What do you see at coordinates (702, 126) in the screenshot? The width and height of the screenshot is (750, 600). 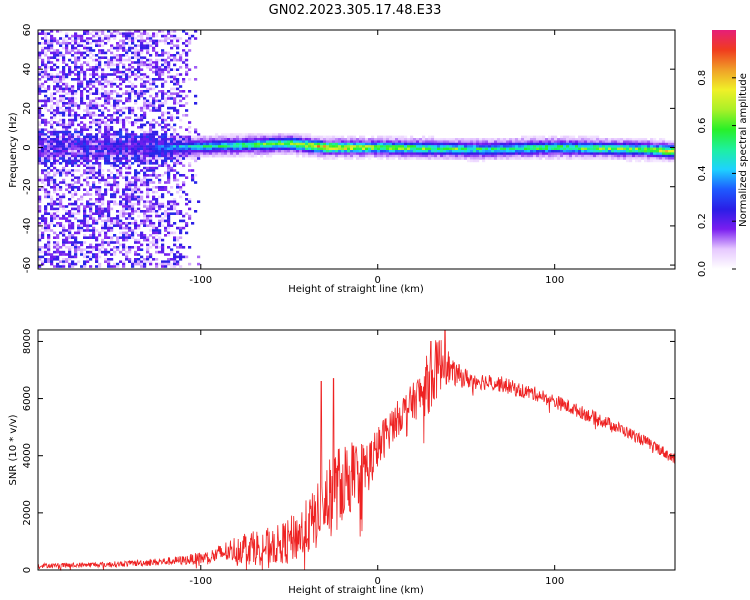 I see `colorbar-tick-label: 0.6` at bounding box center [702, 126].